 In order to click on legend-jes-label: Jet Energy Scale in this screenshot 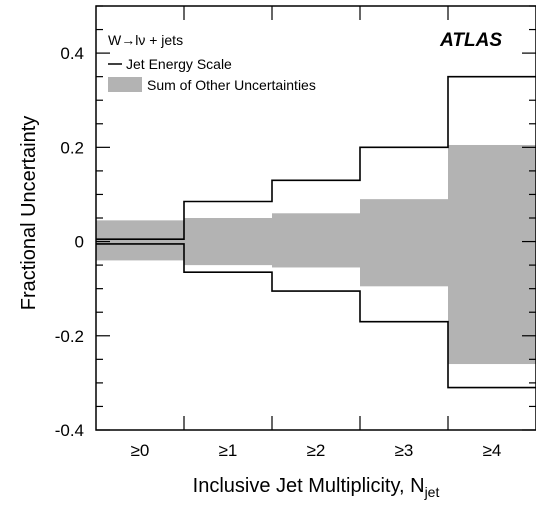, I will do `click(179, 64)`.